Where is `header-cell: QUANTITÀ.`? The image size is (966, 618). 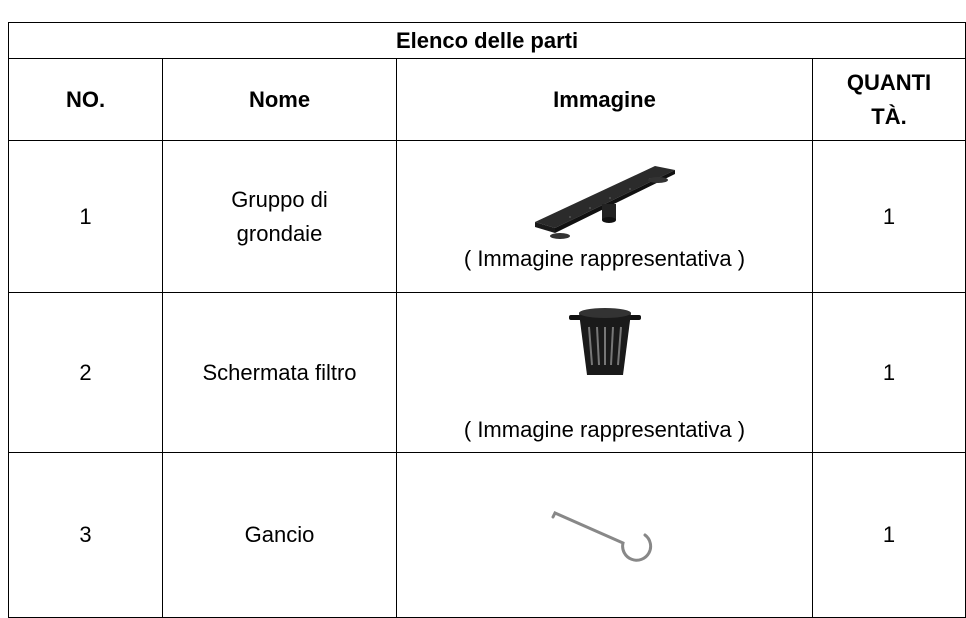 header-cell: QUANTITÀ. is located at coordinates (888, 99).